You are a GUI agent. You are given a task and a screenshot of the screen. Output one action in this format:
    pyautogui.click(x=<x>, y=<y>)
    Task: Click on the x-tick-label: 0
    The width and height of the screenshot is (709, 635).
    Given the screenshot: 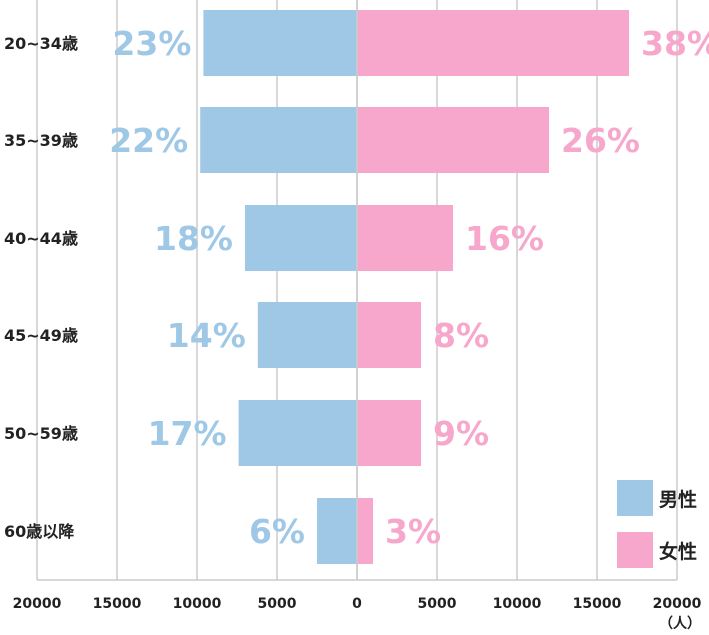 What is the action you would take?
    pyautogui.click(x=357, y=604)
    